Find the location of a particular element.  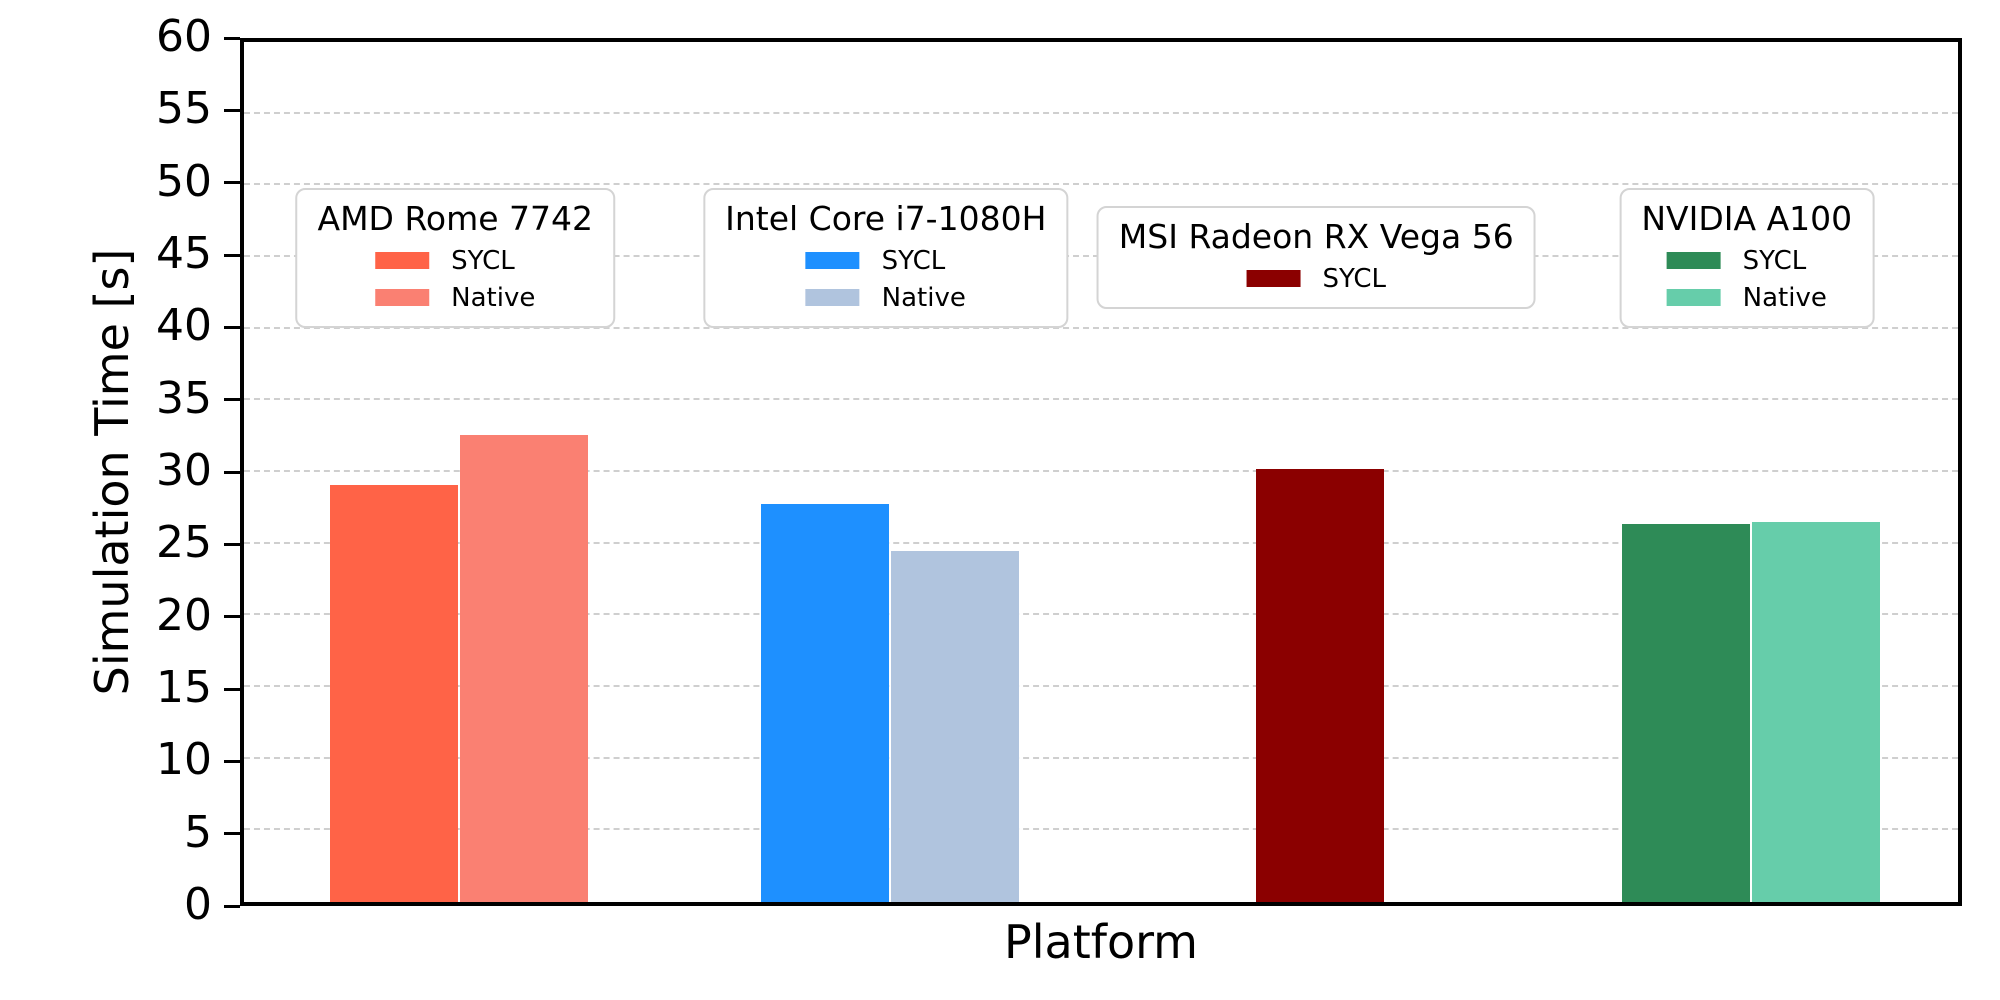

y-tick-label-15: 15 is located at coordinates (184, 687).